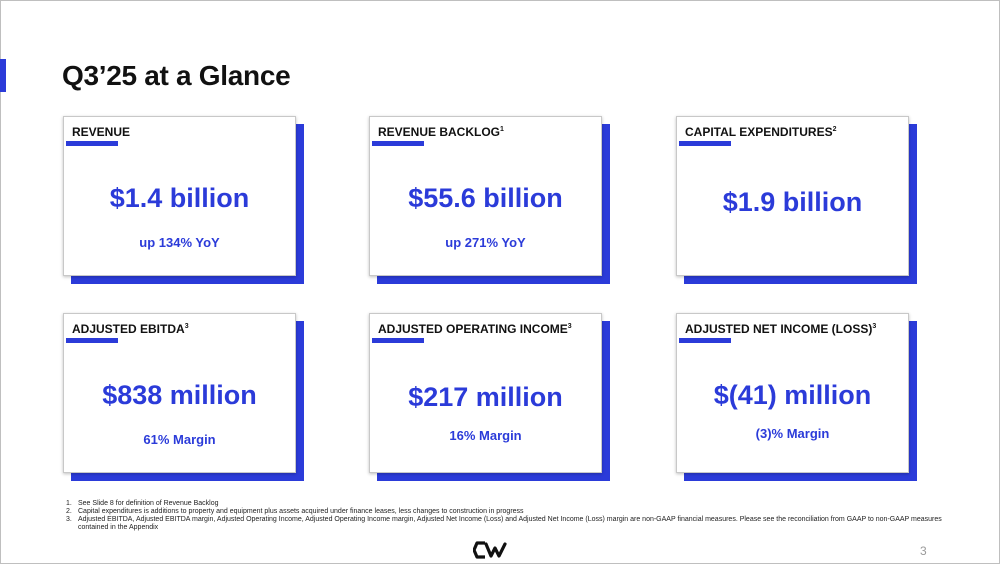  Describe the element at coordinates (441, 132) in the screenshot. I see `card-label: REVENUE BACKLOG1` at that location.